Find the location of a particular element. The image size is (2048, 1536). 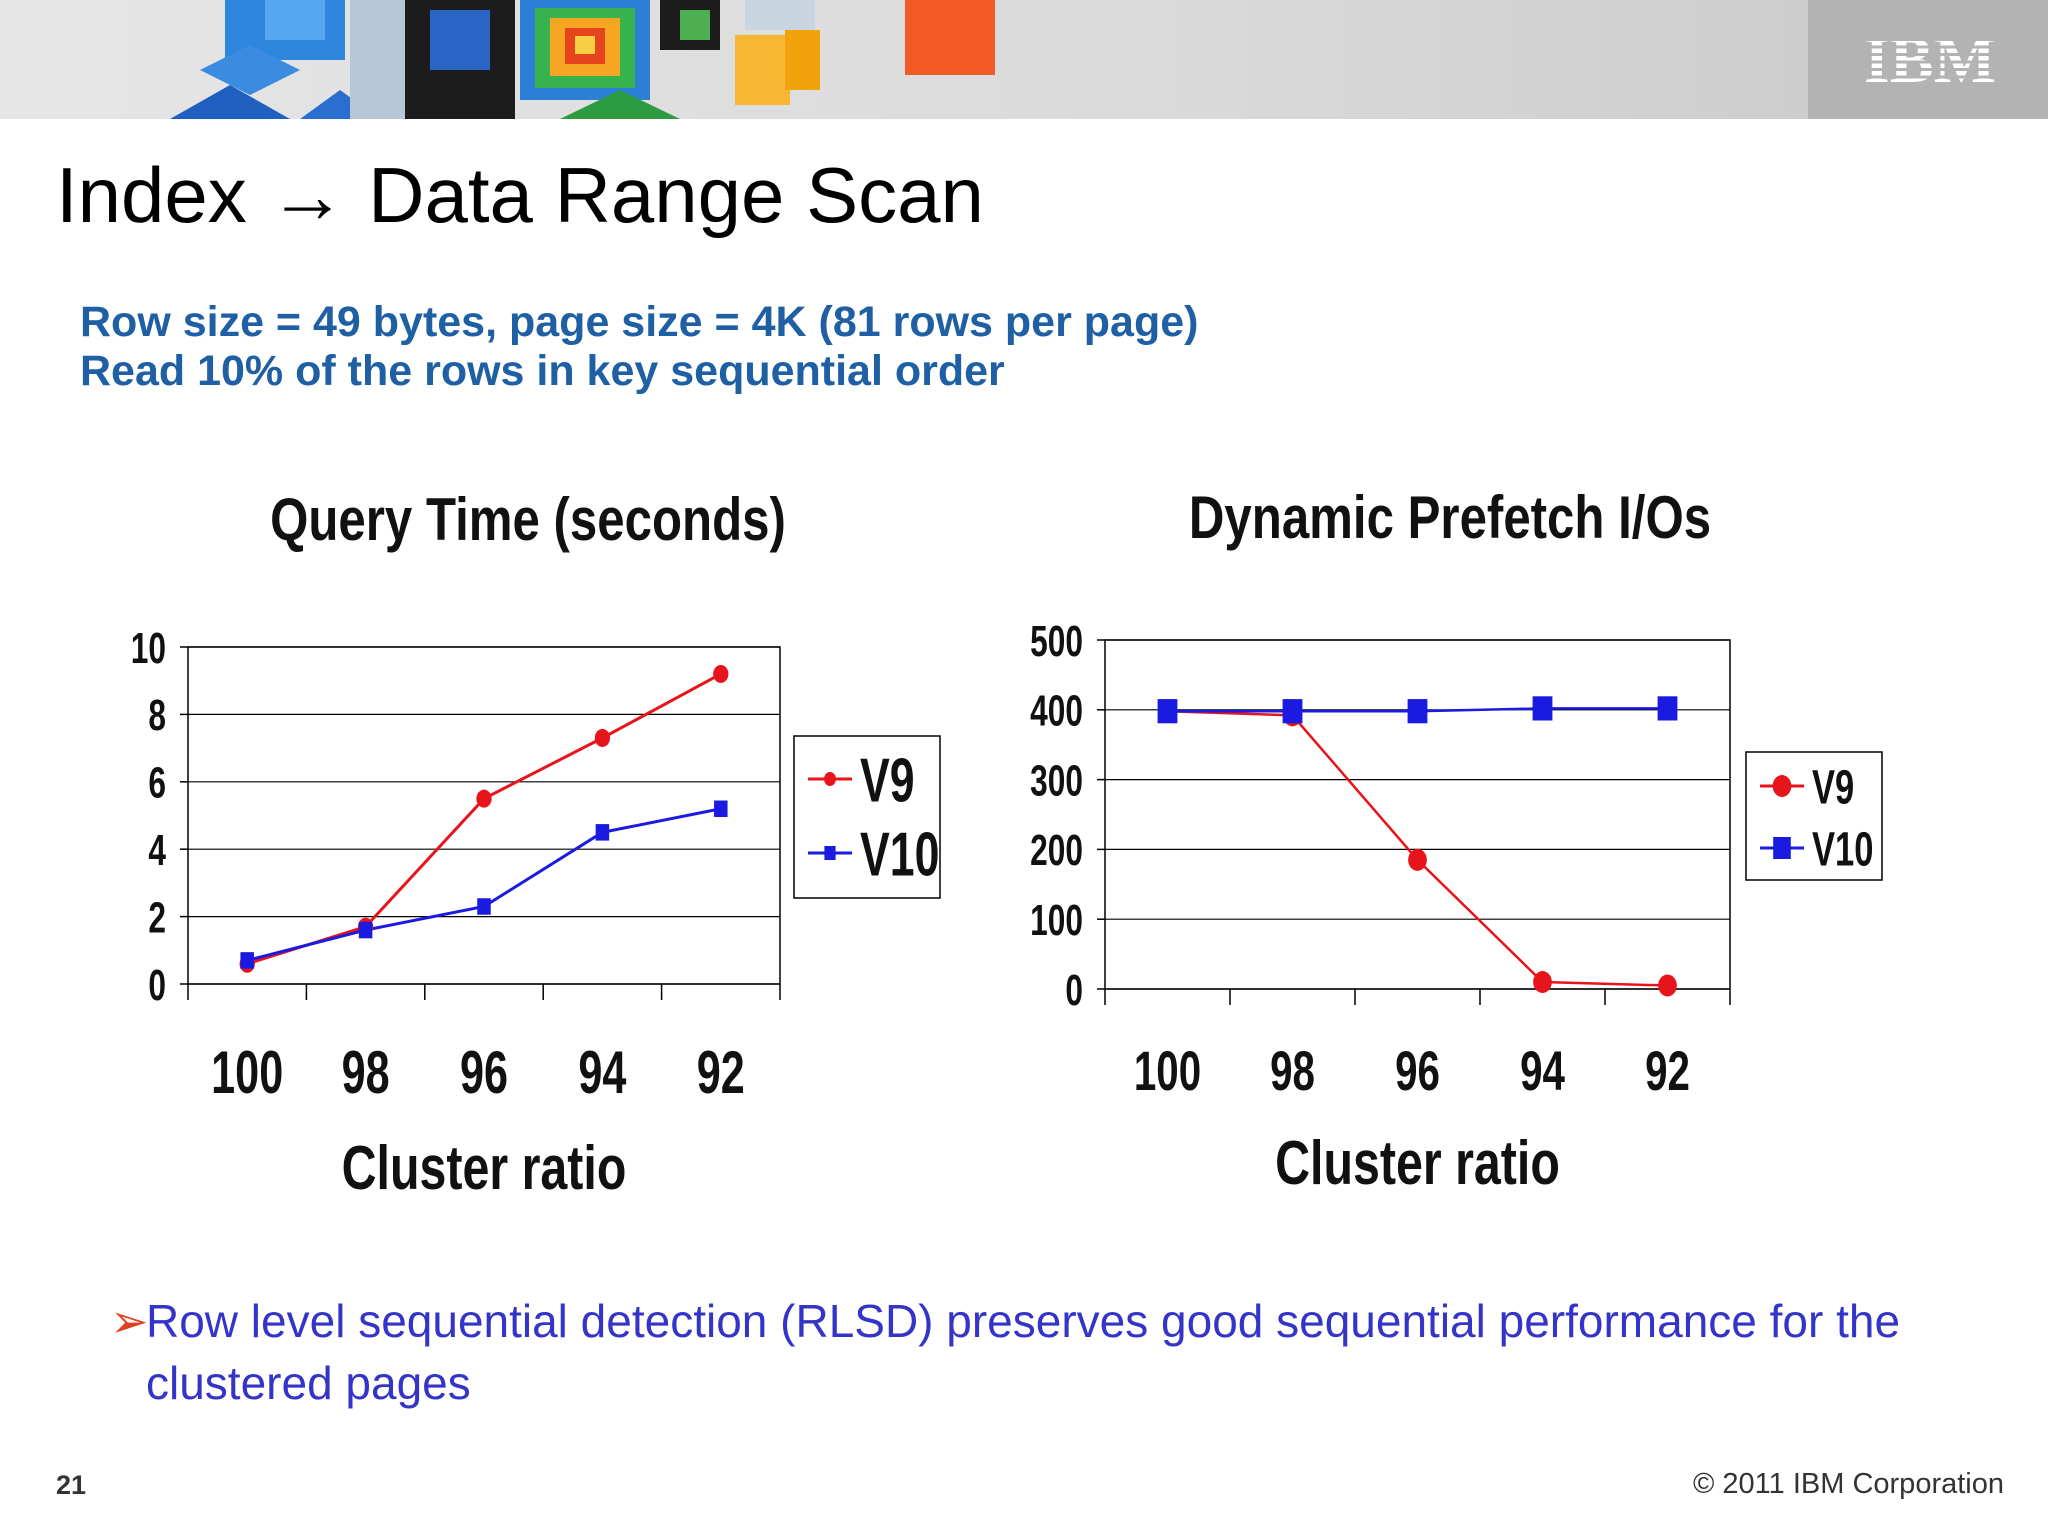

isometric-cubes-art is located at coordinates (495, 59).